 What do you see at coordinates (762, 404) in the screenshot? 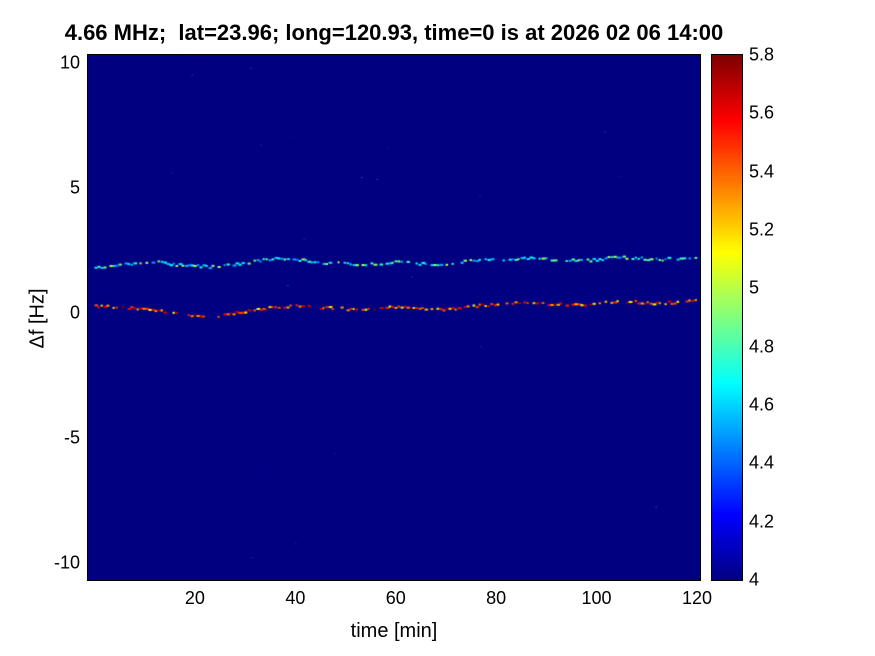
I see `colorbar-tick-label: 4.6` at bounding box center [762, 404].